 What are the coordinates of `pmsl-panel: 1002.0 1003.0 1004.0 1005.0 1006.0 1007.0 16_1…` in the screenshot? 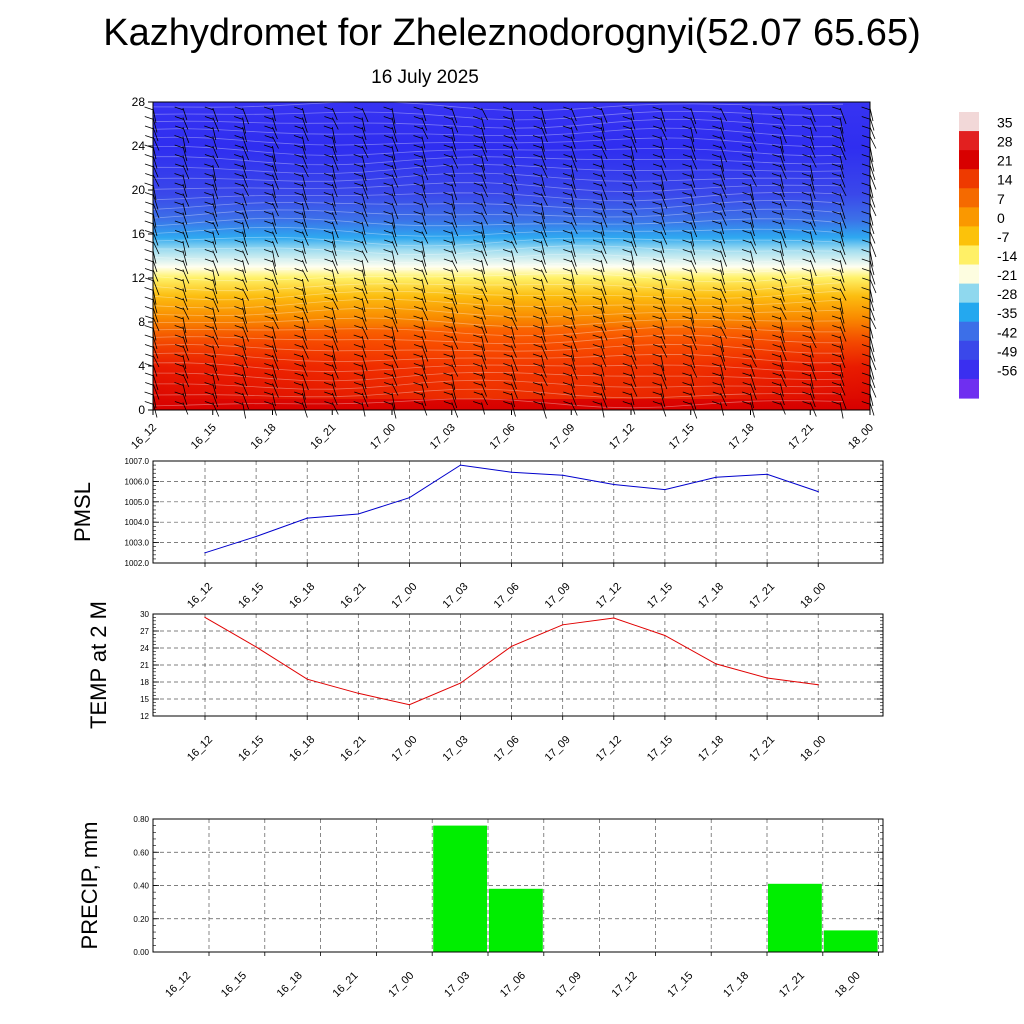 It's located at (477, 534).